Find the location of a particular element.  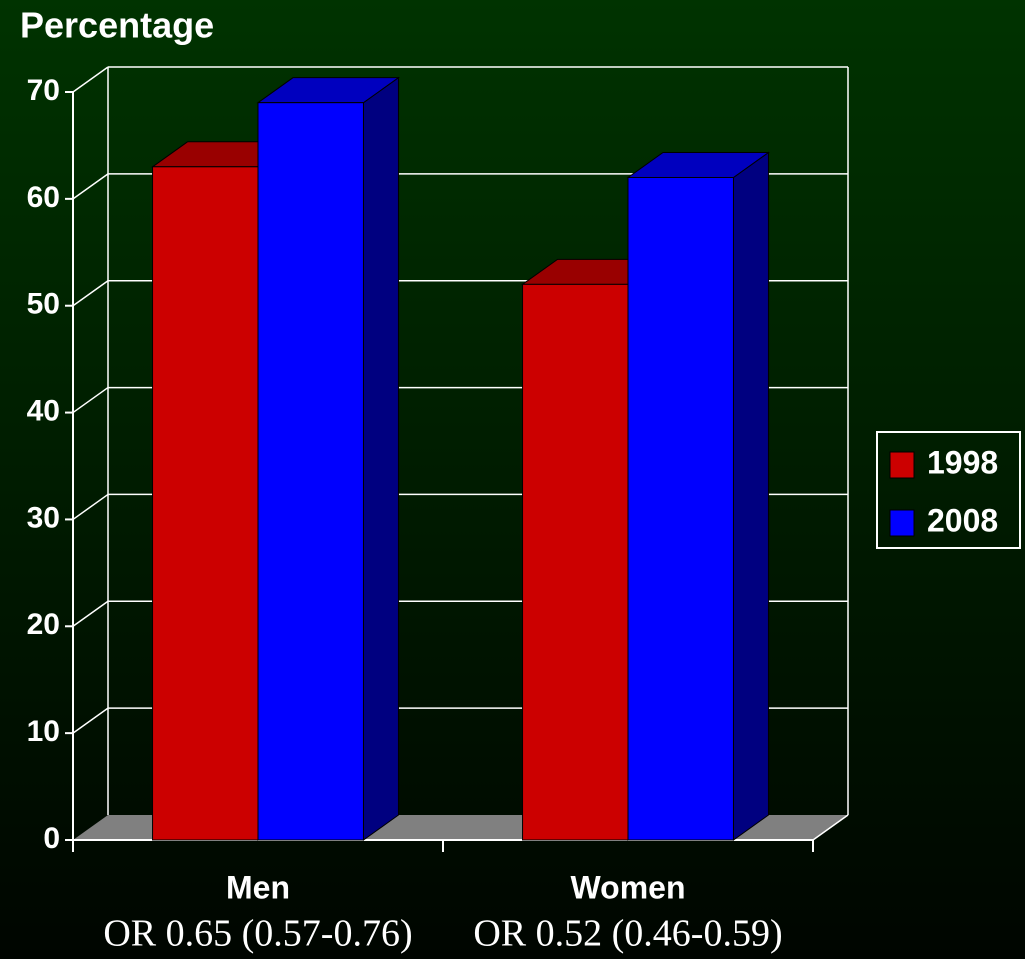

y-tick-label: 70 is located at coordinates (43, 90).